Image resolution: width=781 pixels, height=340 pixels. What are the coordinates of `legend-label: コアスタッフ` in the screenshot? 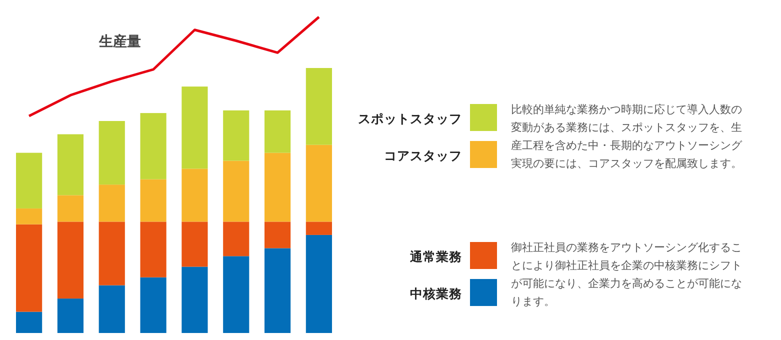 It's located at (423, 155).